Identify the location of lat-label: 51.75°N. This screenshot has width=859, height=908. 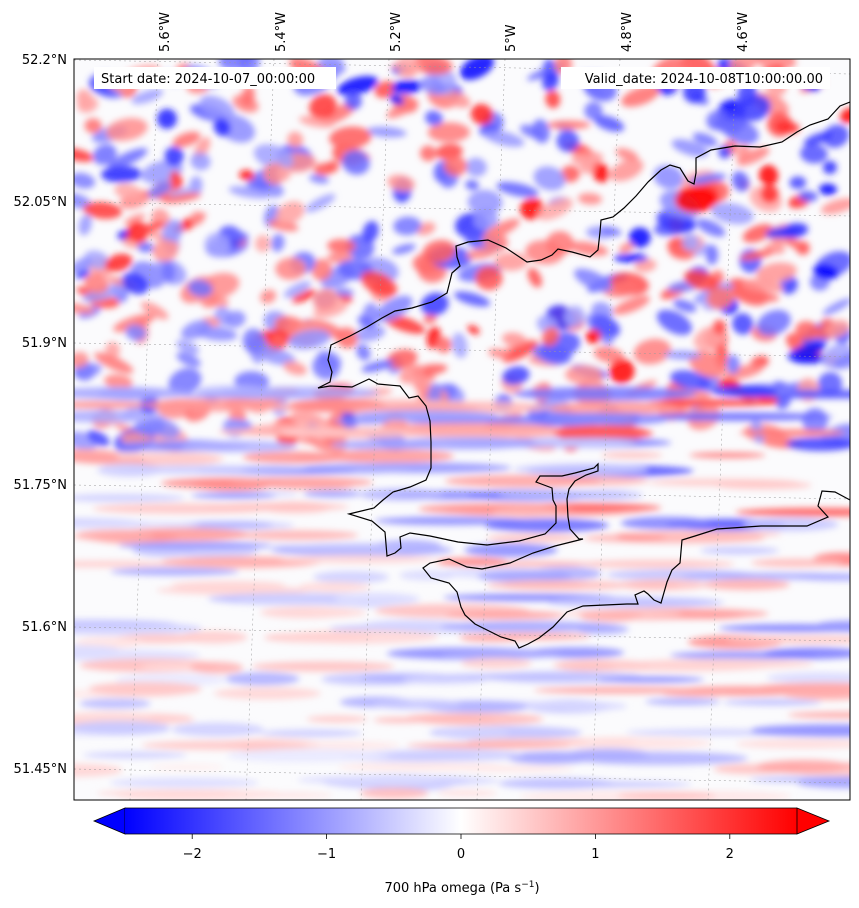
(40, 485).